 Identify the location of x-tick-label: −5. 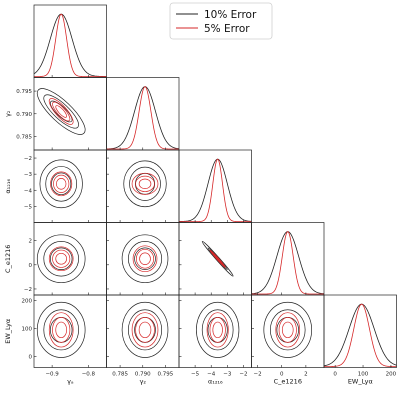
(195, 375).